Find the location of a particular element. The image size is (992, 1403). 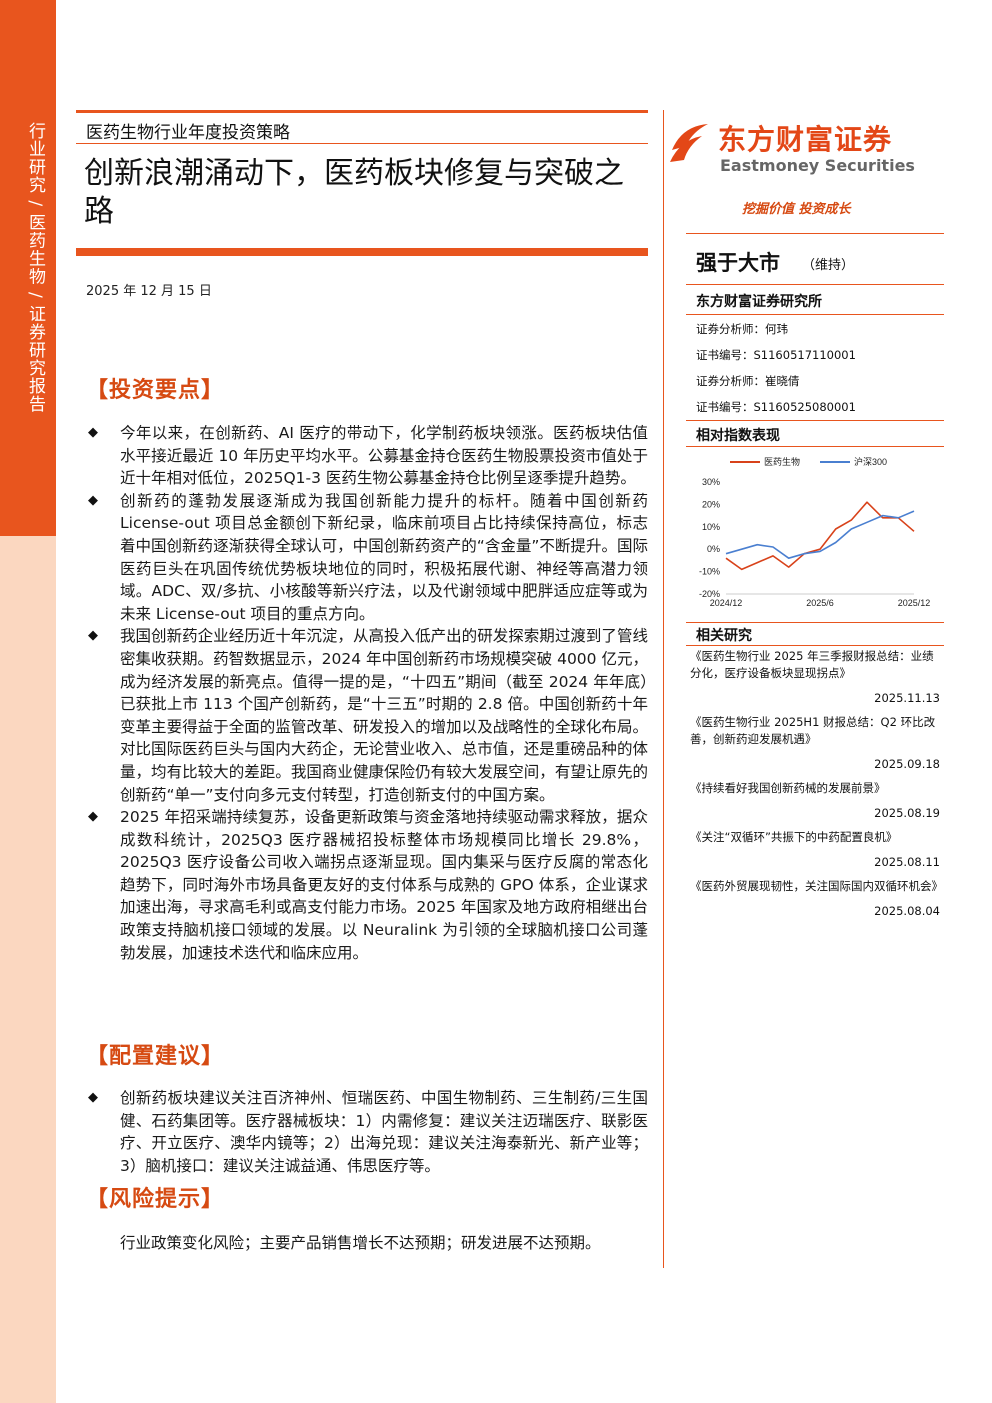

x-tick-label: 2025/12 is located at coordinates (914, 603).